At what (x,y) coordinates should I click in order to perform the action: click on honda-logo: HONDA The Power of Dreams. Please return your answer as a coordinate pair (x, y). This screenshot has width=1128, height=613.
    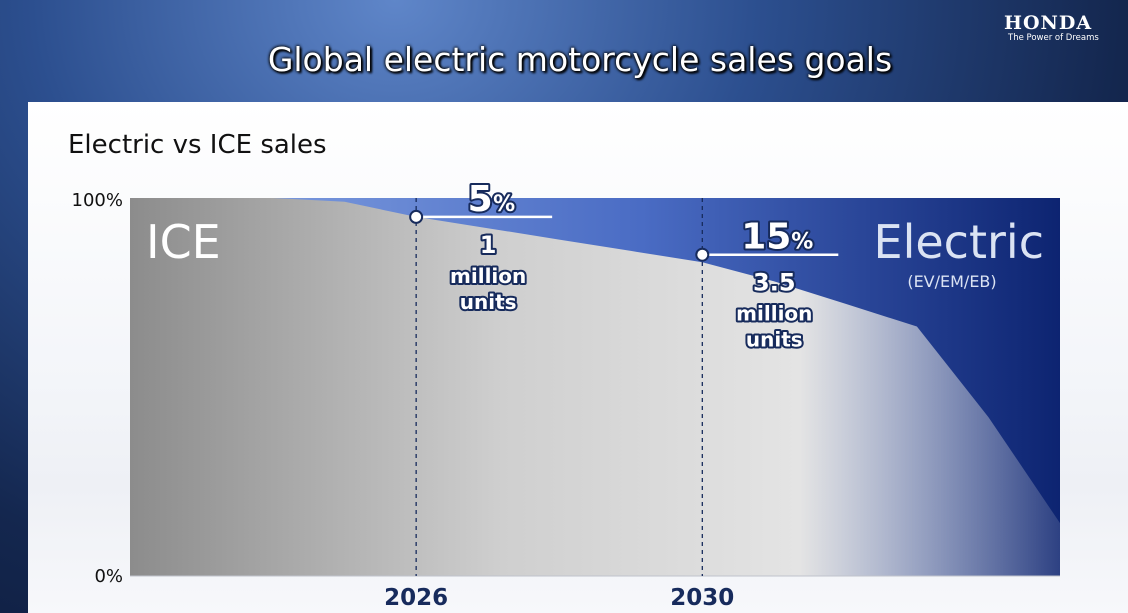
    Looking at the image, I should click on (1066, 27).